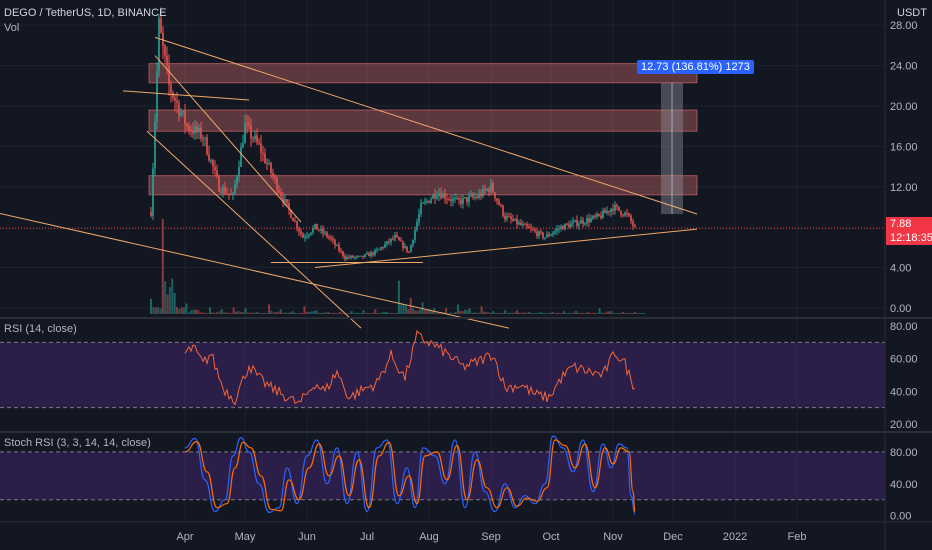 Image resolution: width=932 pixels, height=550 pixels. Describe the element at coordinates (695, 67) in the screenshot. I see `measure-label: 12.73 (136.81%) 1273` at that location.